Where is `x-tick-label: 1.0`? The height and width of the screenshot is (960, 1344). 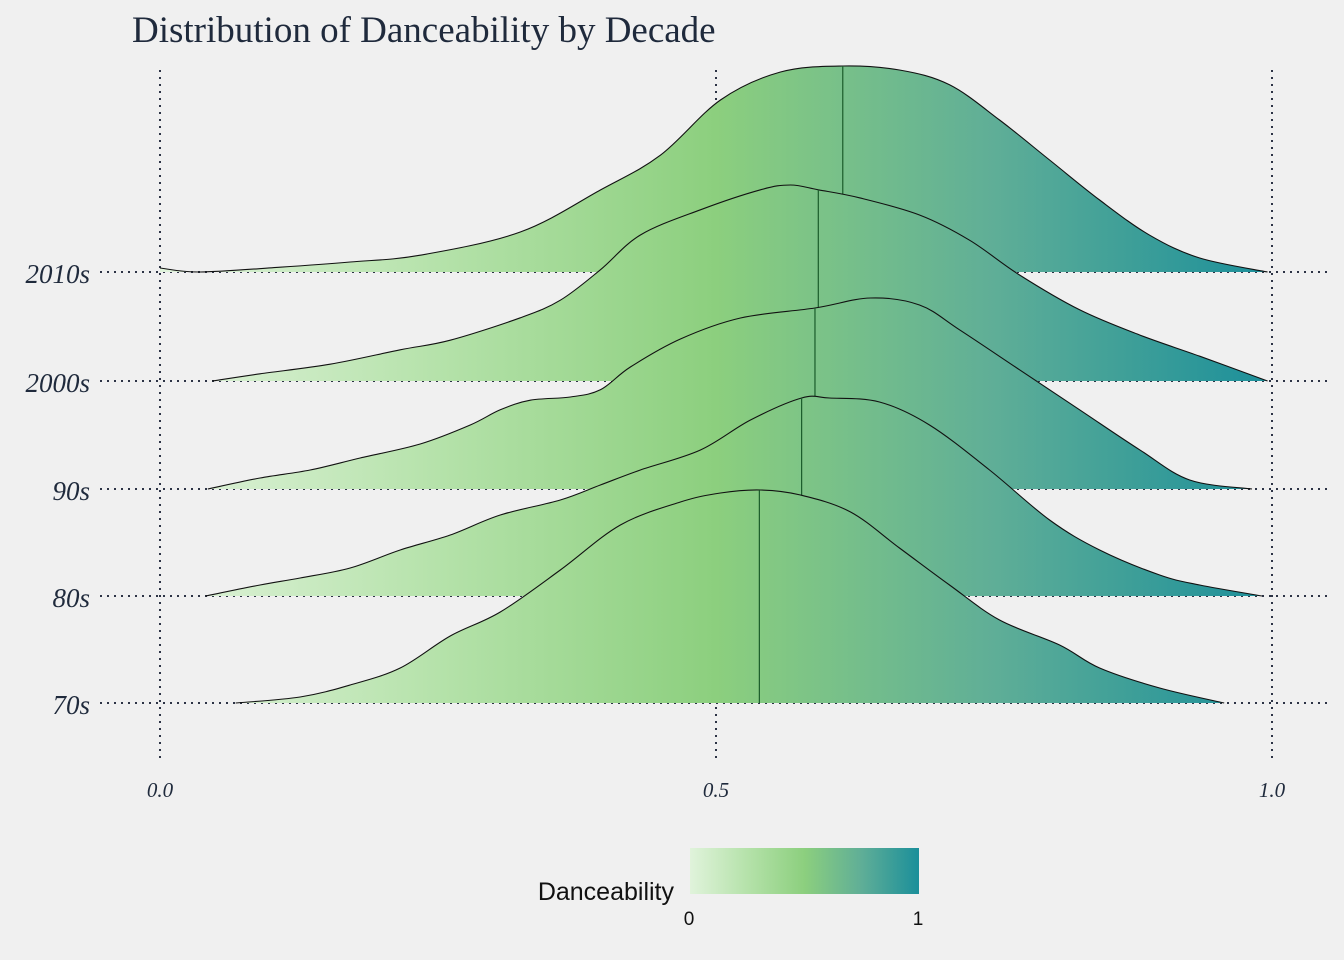 x-tick-label: 1.0 is located at coordinates (1272, 790).